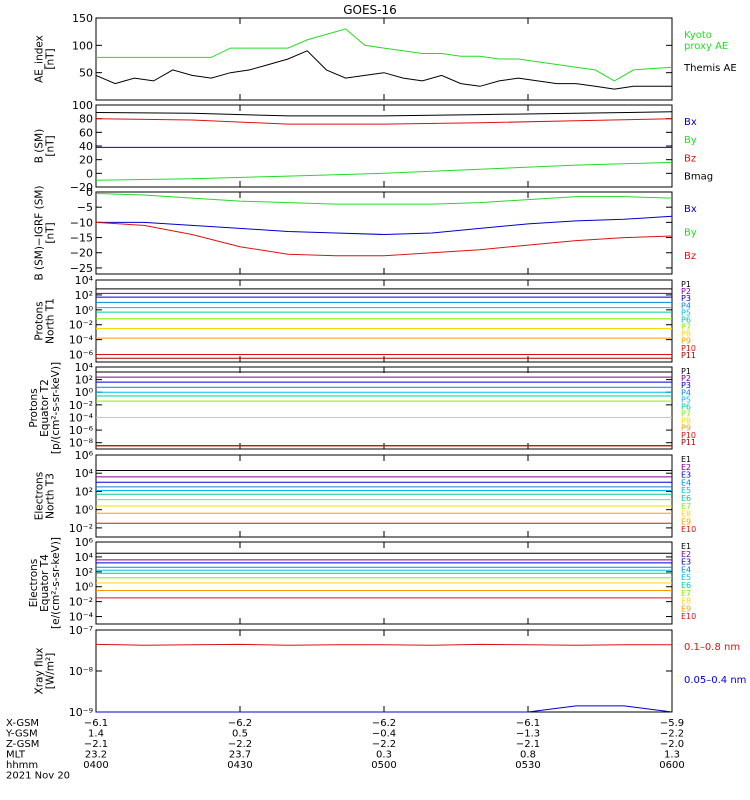  I want to click on legend-label: E10, so click(688, 529).